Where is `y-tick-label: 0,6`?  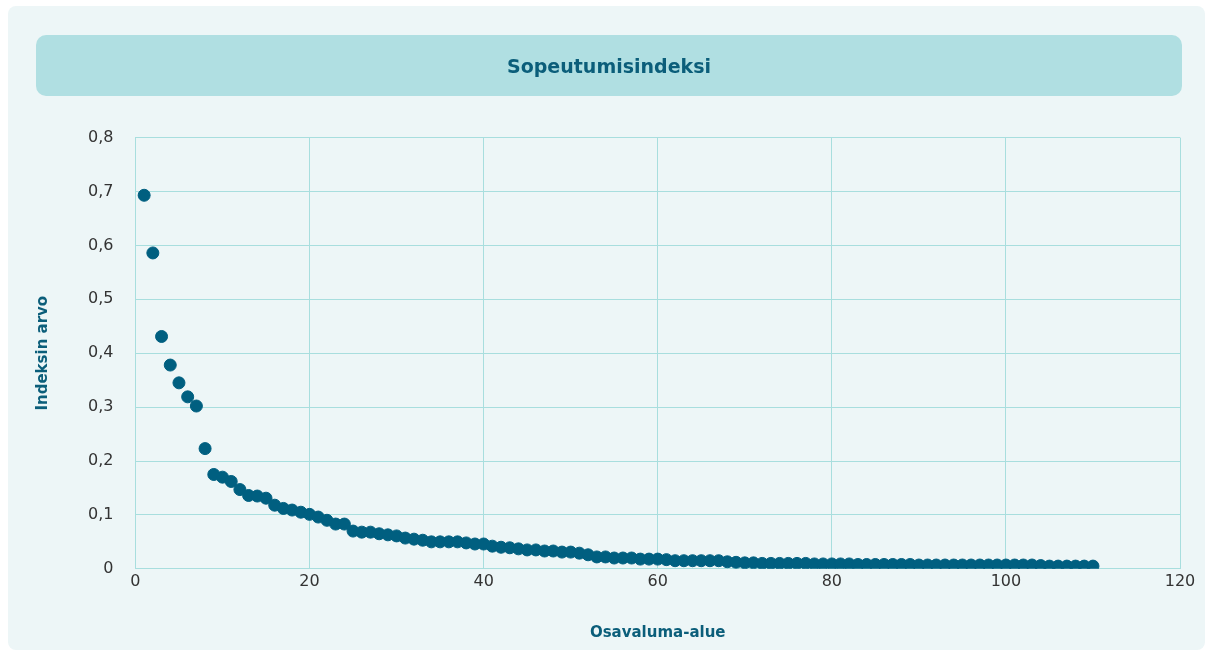
y-tick-label: 0,6 is located at coordinates (100, 244).